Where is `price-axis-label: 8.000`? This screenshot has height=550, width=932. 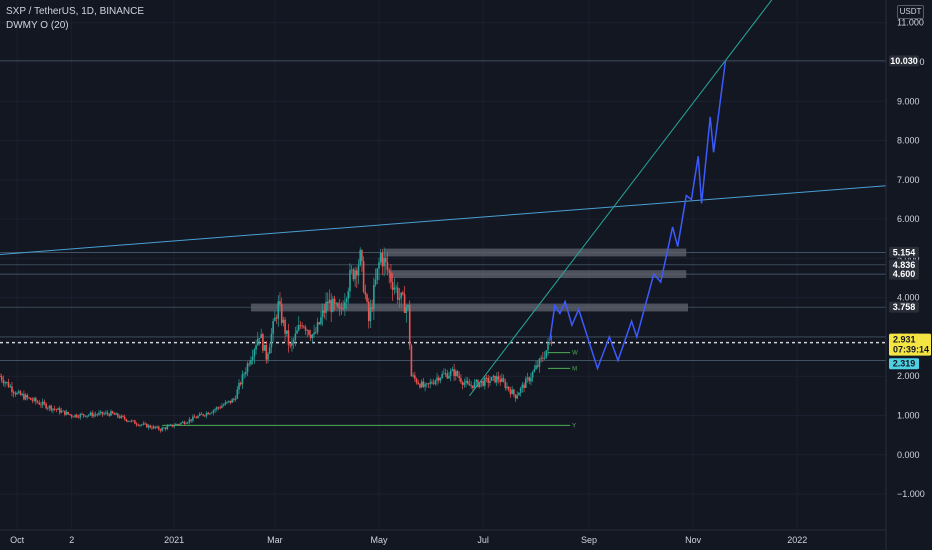 price-axis-label: 8.000 is located at coordinates (908, 141).